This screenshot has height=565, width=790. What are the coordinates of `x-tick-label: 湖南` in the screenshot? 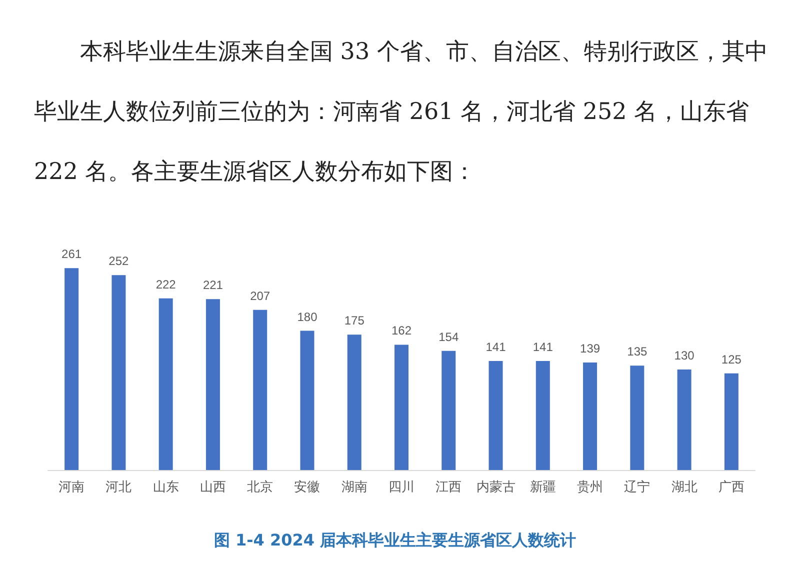 It's located at (354, 486).